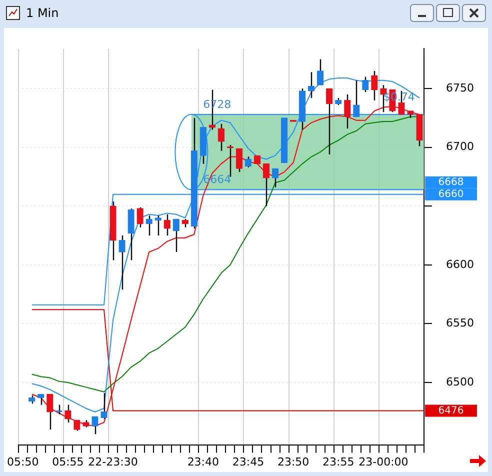 Image resolution: width=492 pixels, height=476 pixels. Describe the element at coordinates (338, 461) in the screenshot. I see `x-tick-label: 23:55` at that location.